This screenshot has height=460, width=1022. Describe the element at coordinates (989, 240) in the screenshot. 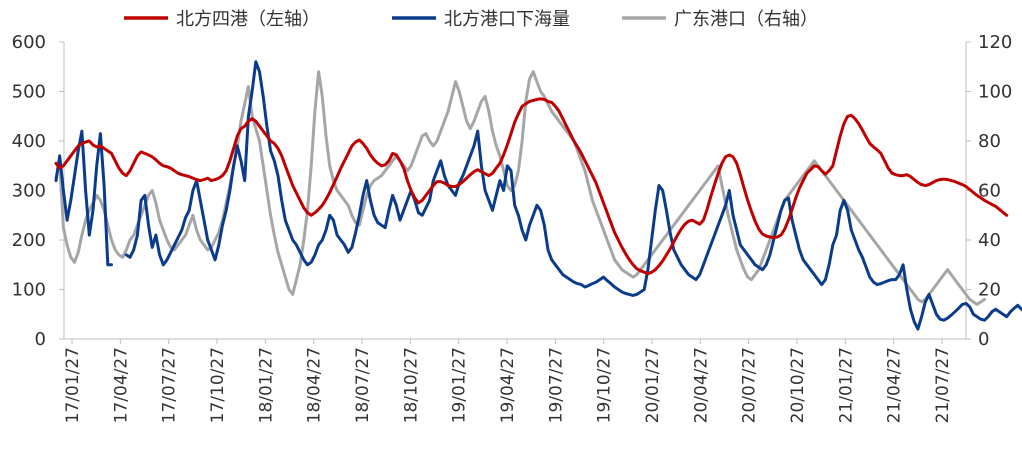

I see `y-right-tick-label: 40` at that location.